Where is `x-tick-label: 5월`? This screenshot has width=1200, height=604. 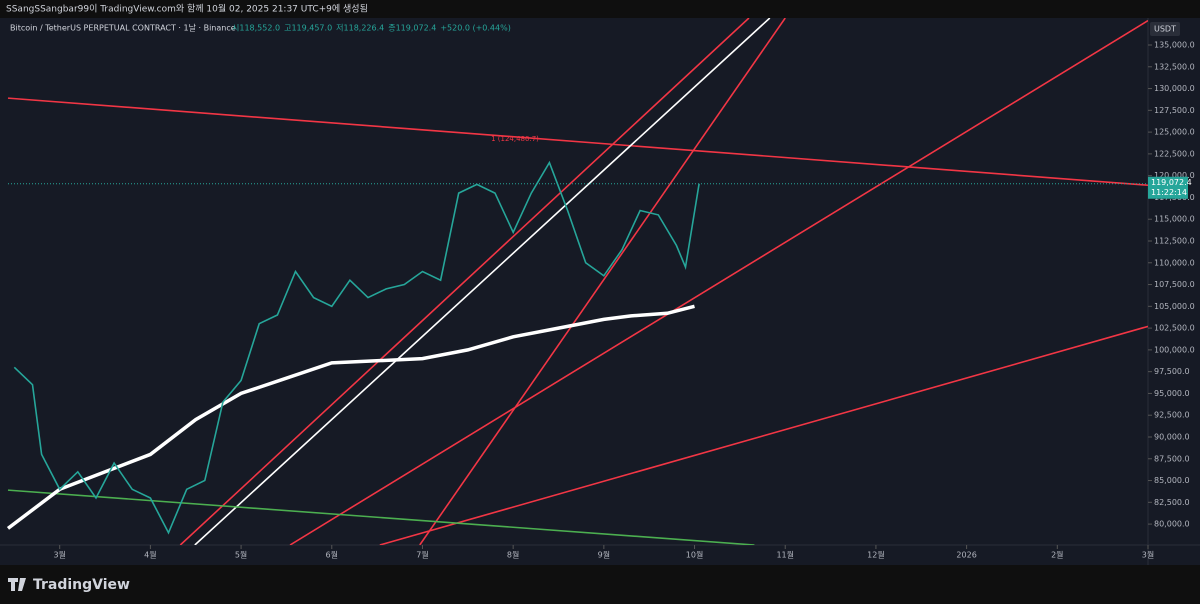 x-tick-label: 5월 is located at coordinates (241, 555).